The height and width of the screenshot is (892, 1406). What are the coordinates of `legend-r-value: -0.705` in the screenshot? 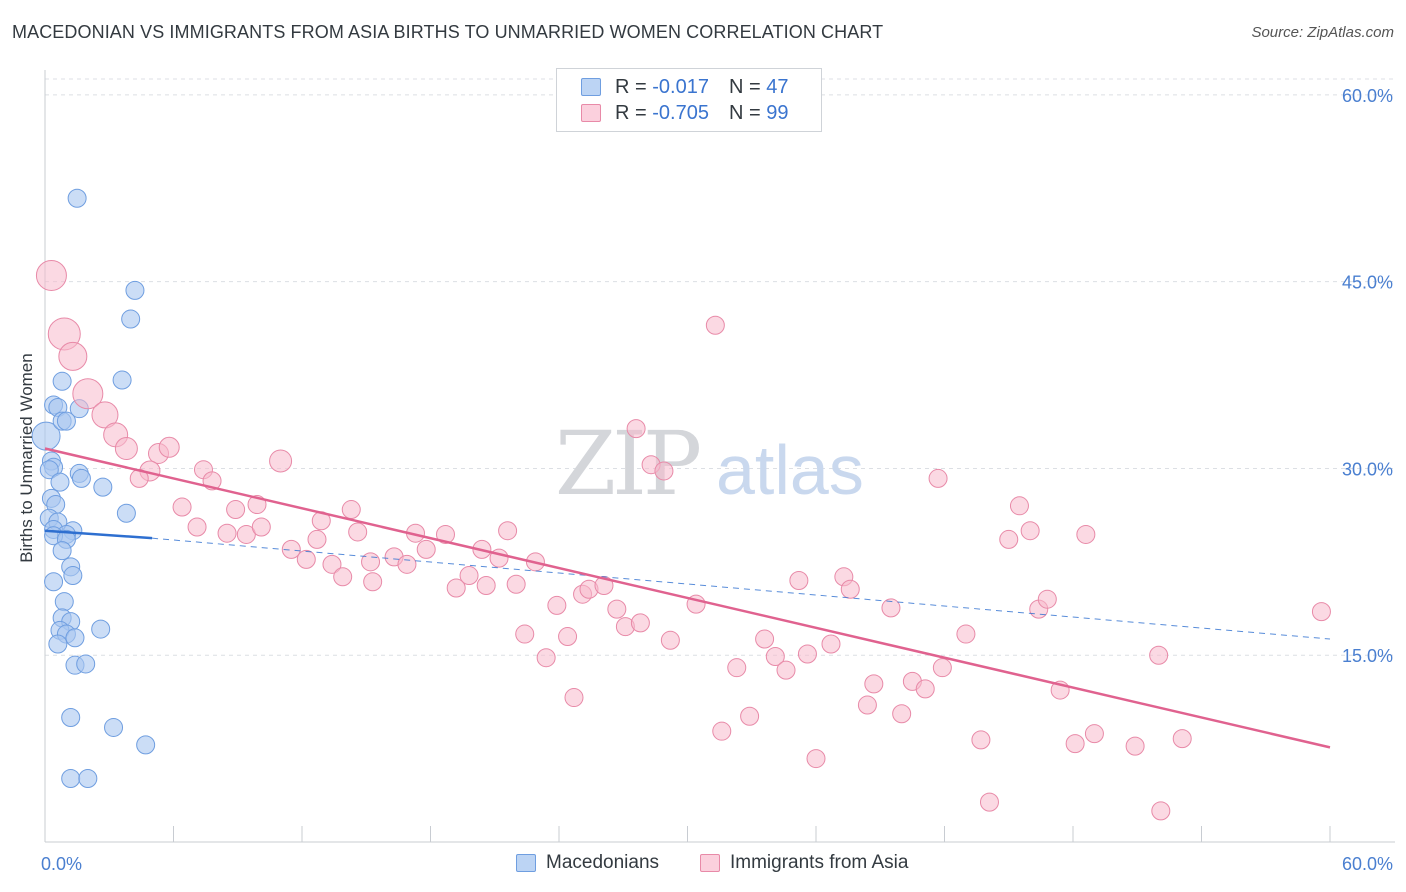 It's located at (680, 112).